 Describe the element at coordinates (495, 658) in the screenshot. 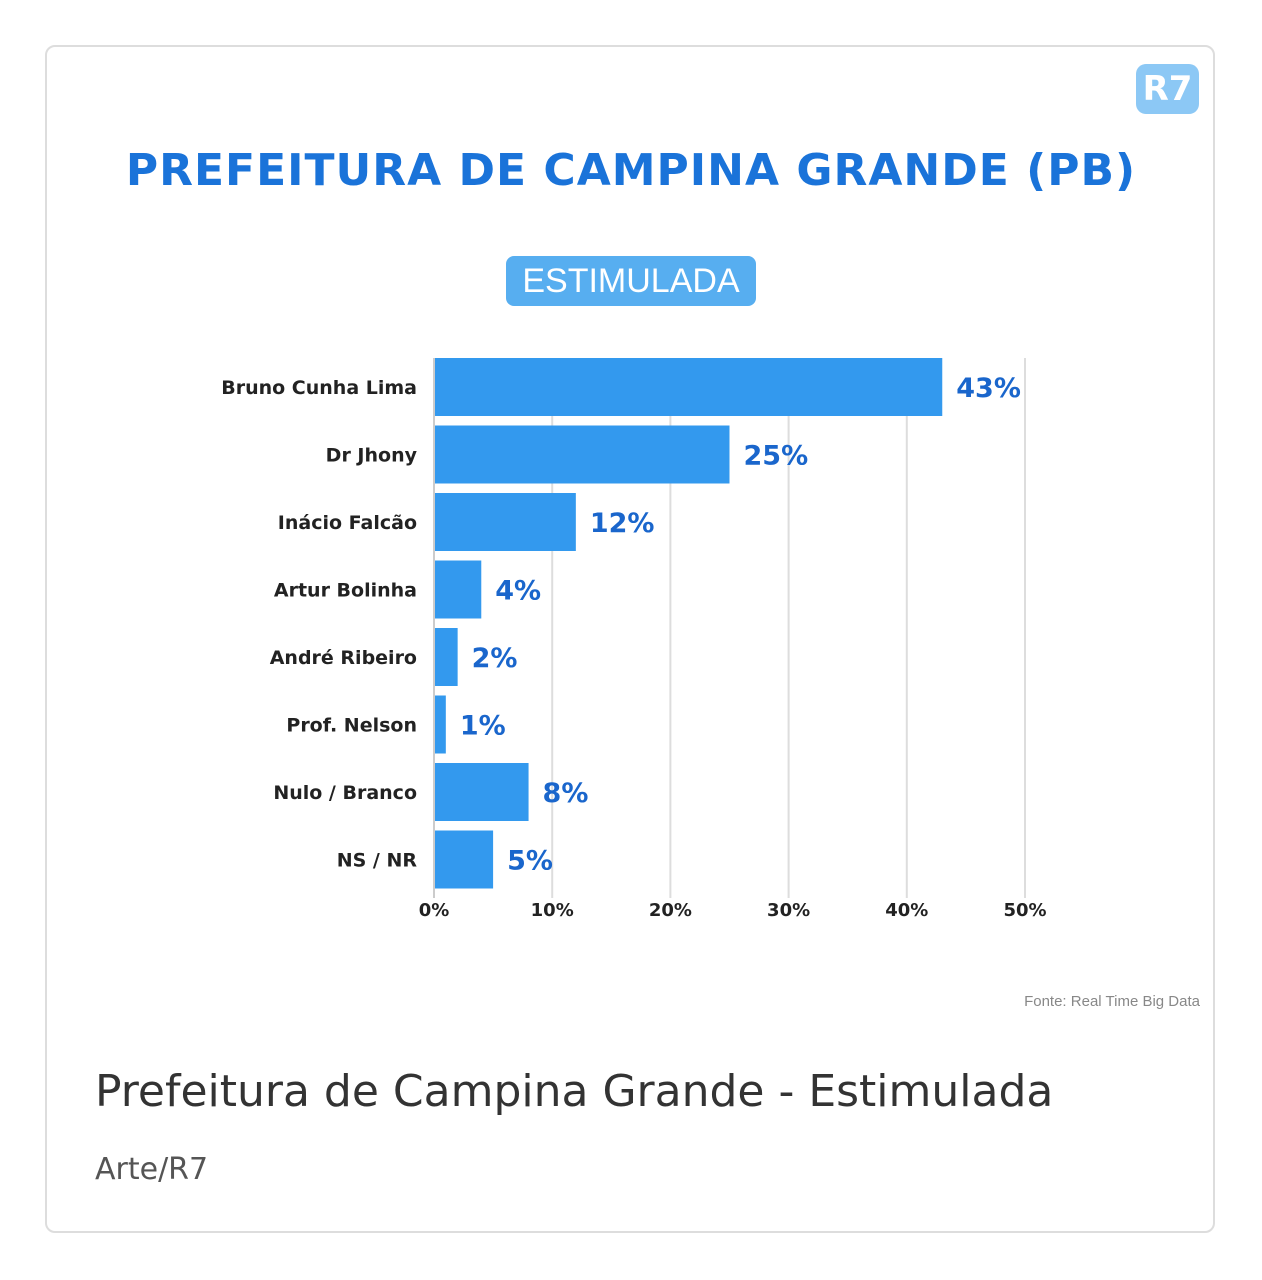

I see `value-label: 2%` at that location.